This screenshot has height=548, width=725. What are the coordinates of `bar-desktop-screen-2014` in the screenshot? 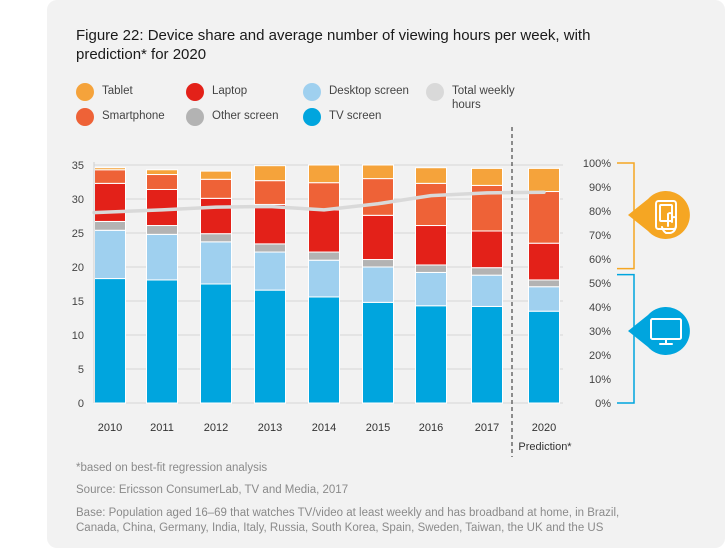 It's located at (324, 278).